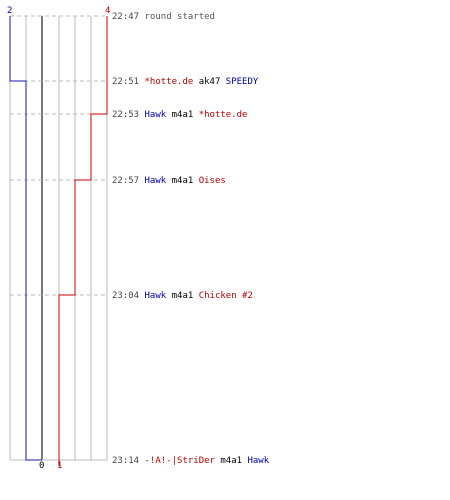 The width and height of the screenshot is (450, 500). Describe the element at coordinates (180, 17) in the screenshot. I see `event-text: round started` at that location.